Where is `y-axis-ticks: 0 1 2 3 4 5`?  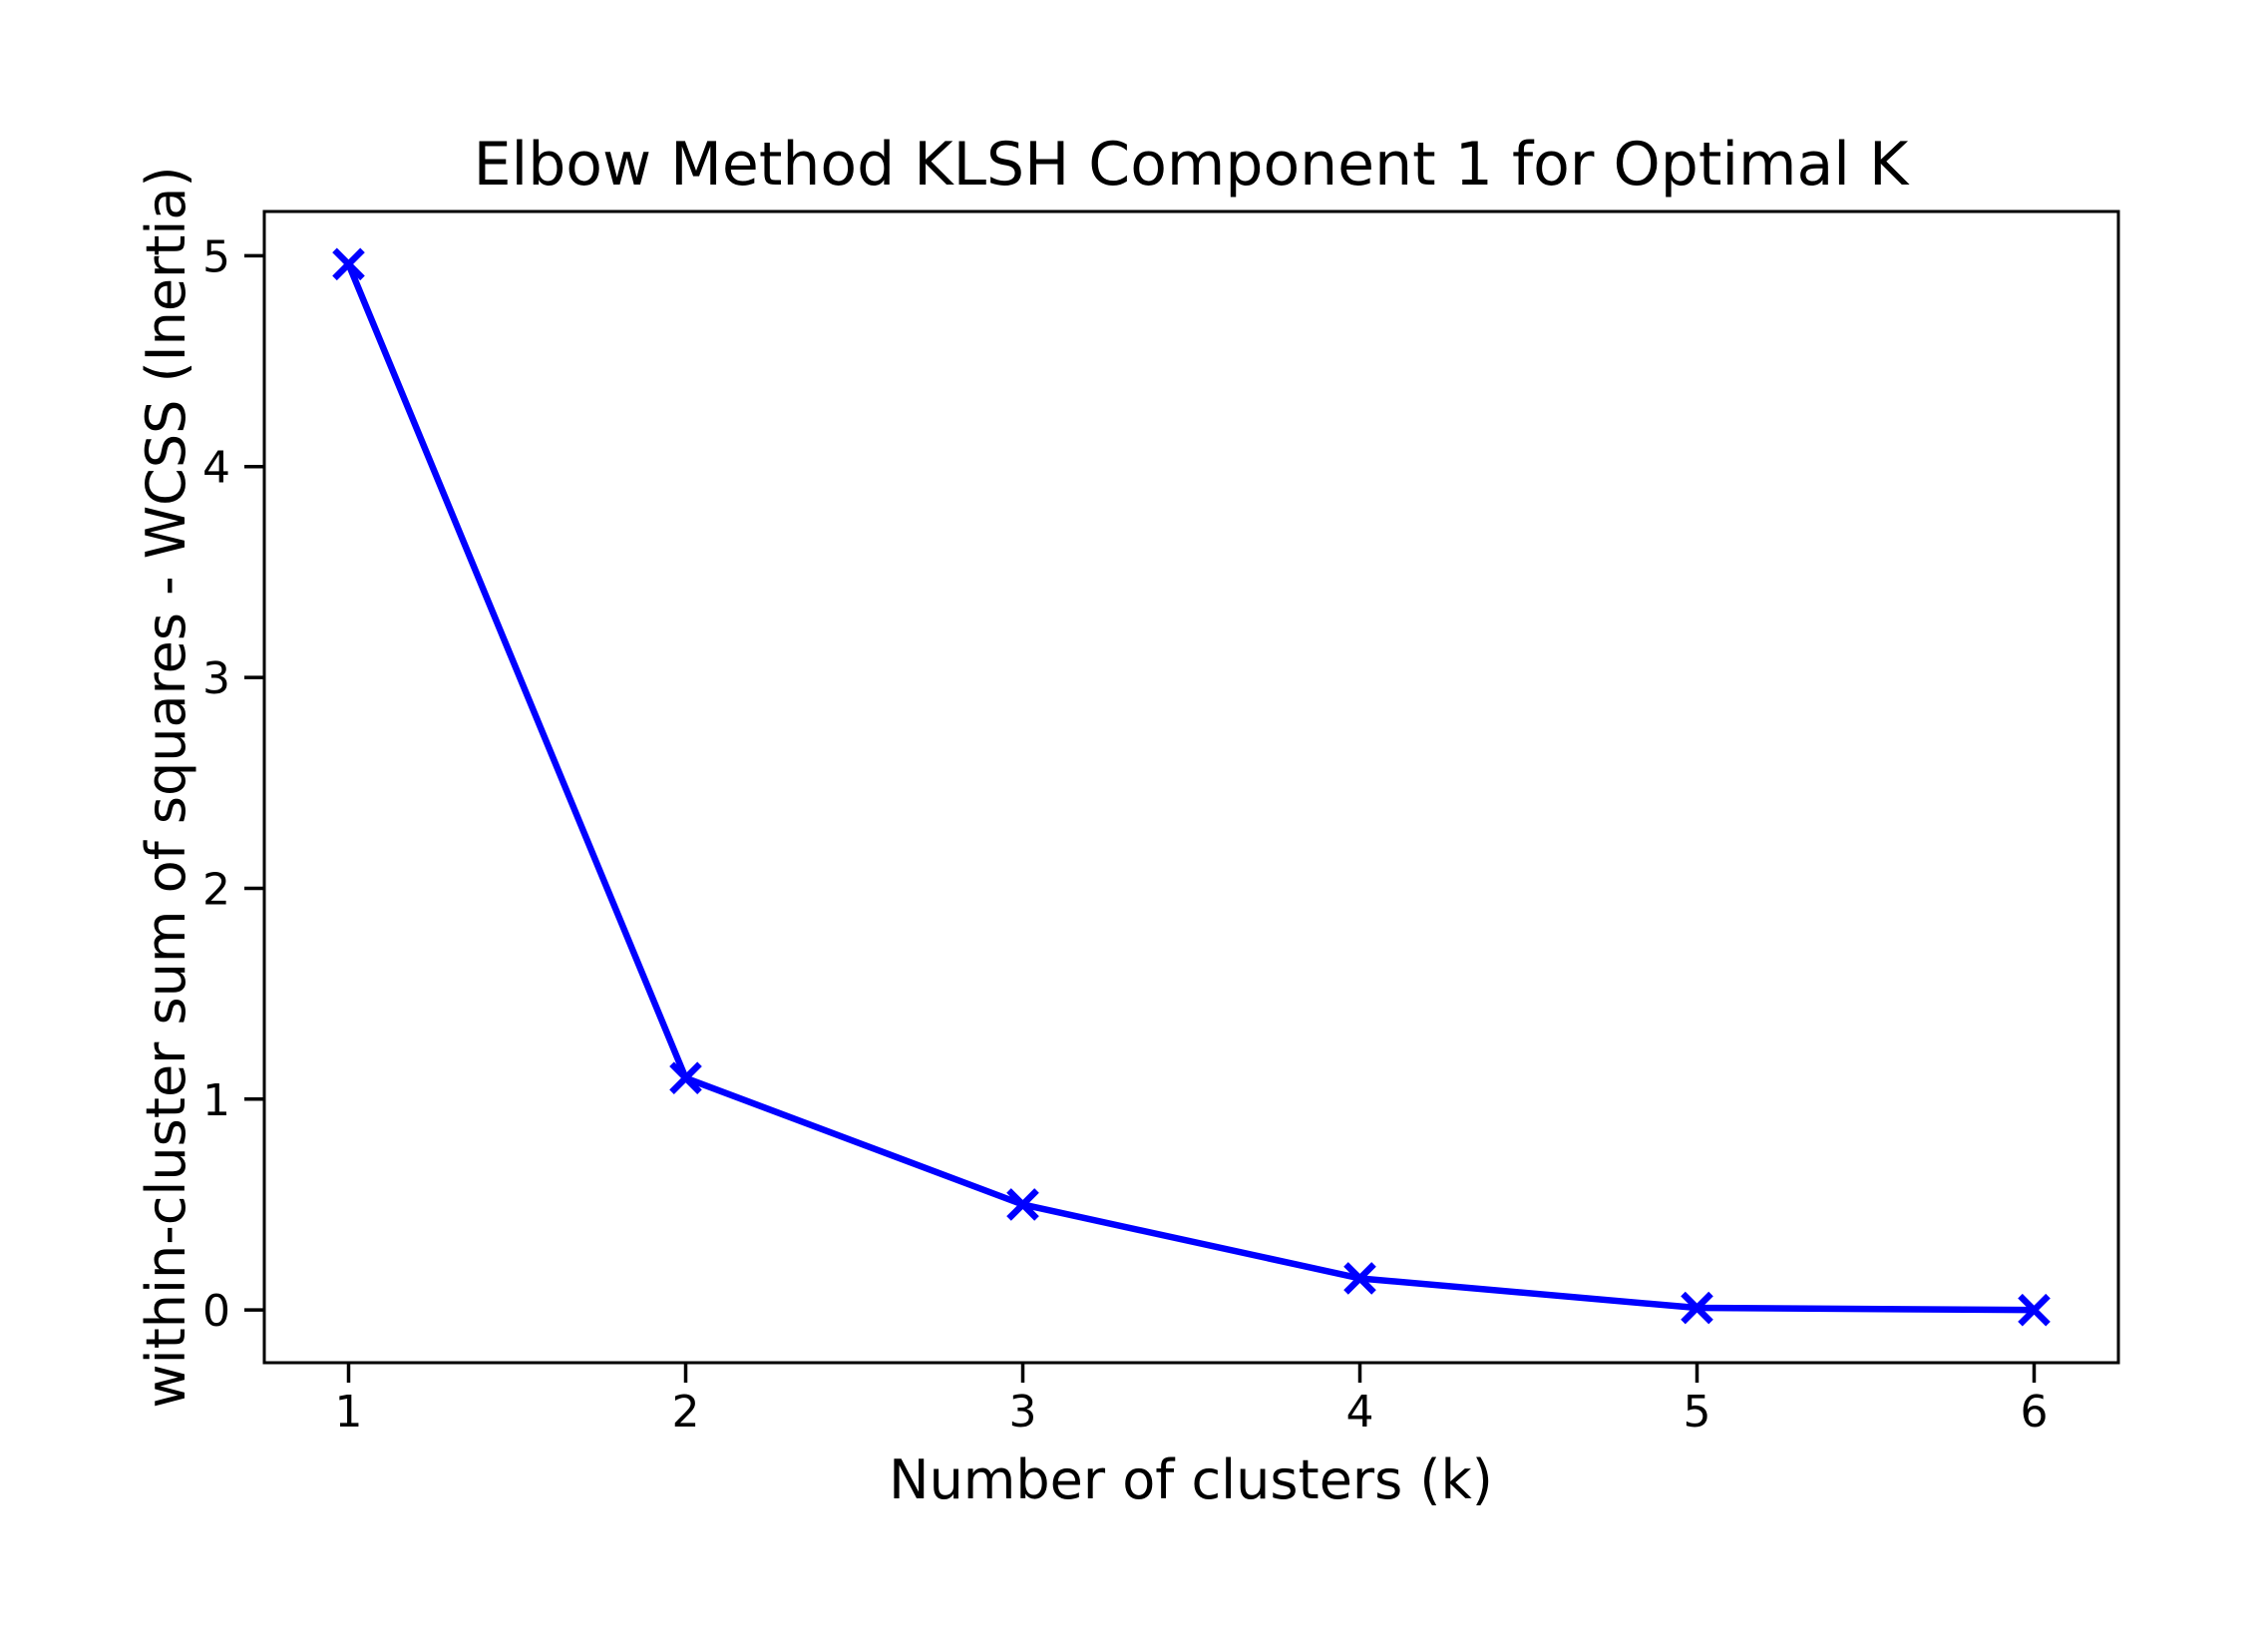
y-axis-ticks: 0 1 2 3 4 5 is located at coordinates (233, 784).